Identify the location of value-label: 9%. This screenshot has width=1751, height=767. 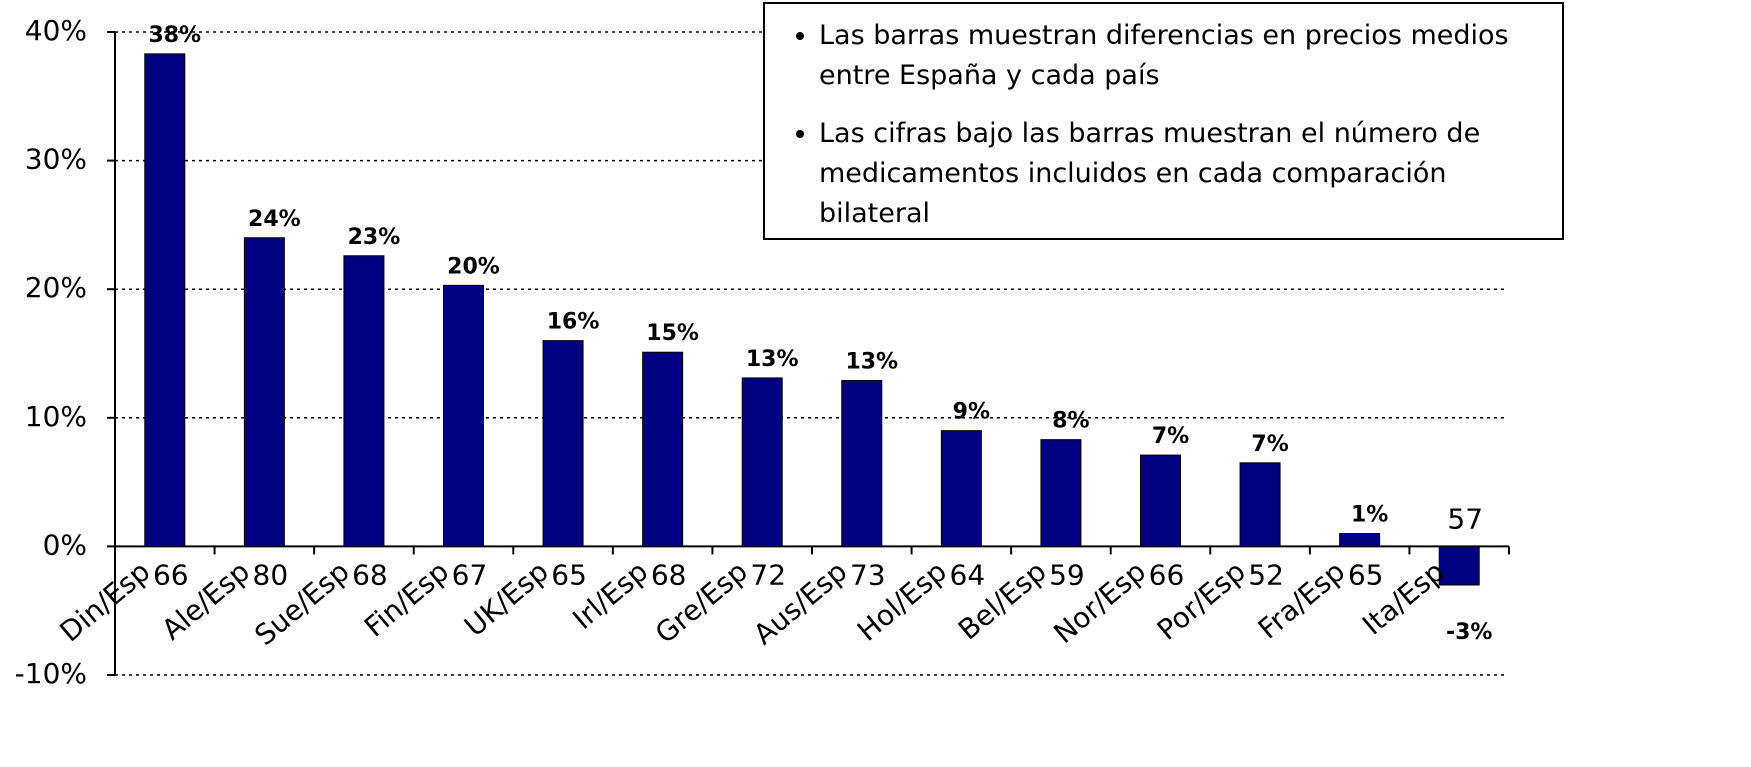
(971, 412).